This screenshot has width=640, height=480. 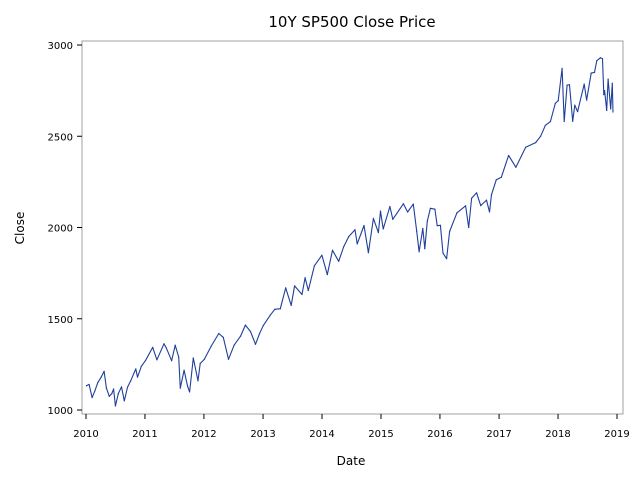 I want to click on x-tick-label: 2014, so click(x=321, y=434).